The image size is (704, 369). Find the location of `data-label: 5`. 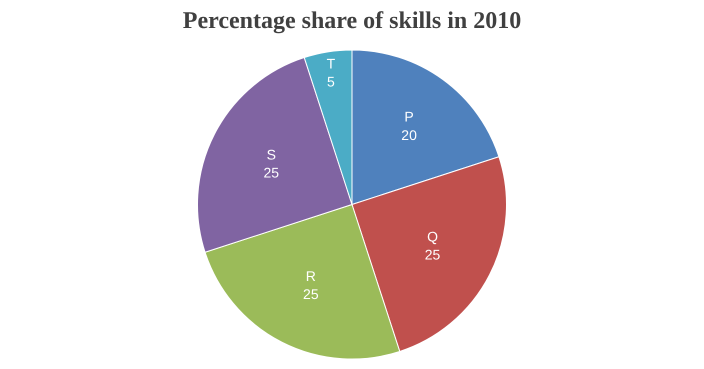

data-label: 5 is located at coordinates (330, 82).